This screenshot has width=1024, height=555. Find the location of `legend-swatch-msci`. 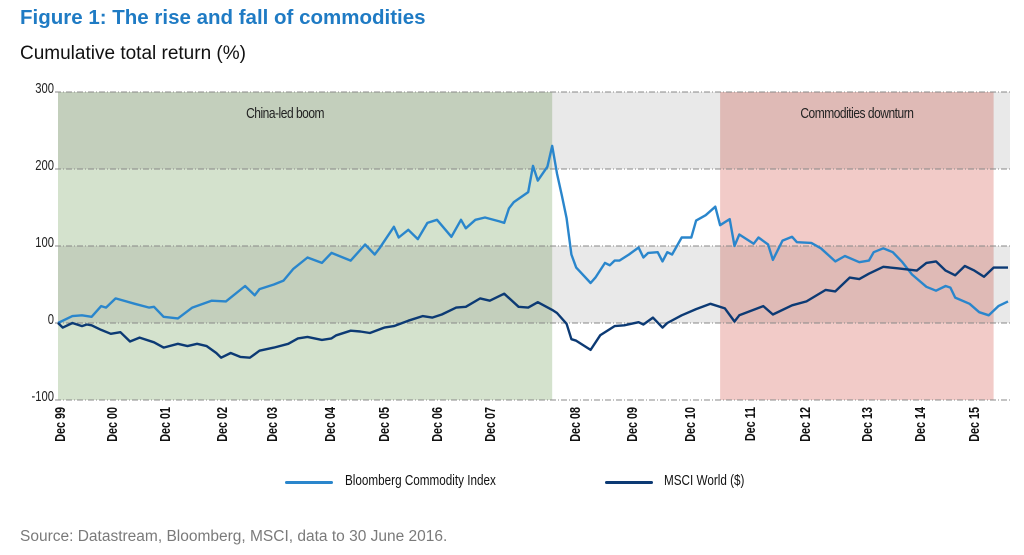

legend-swatch-msci is located at coordinates (629, 482).